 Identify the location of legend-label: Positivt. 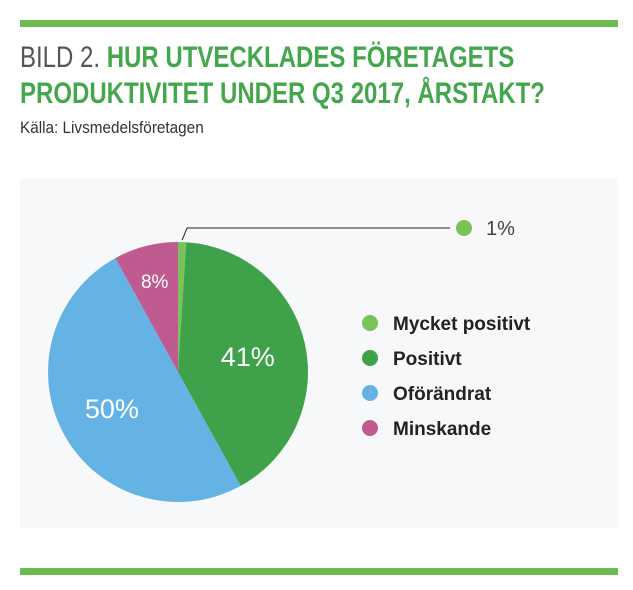
(427, 359).